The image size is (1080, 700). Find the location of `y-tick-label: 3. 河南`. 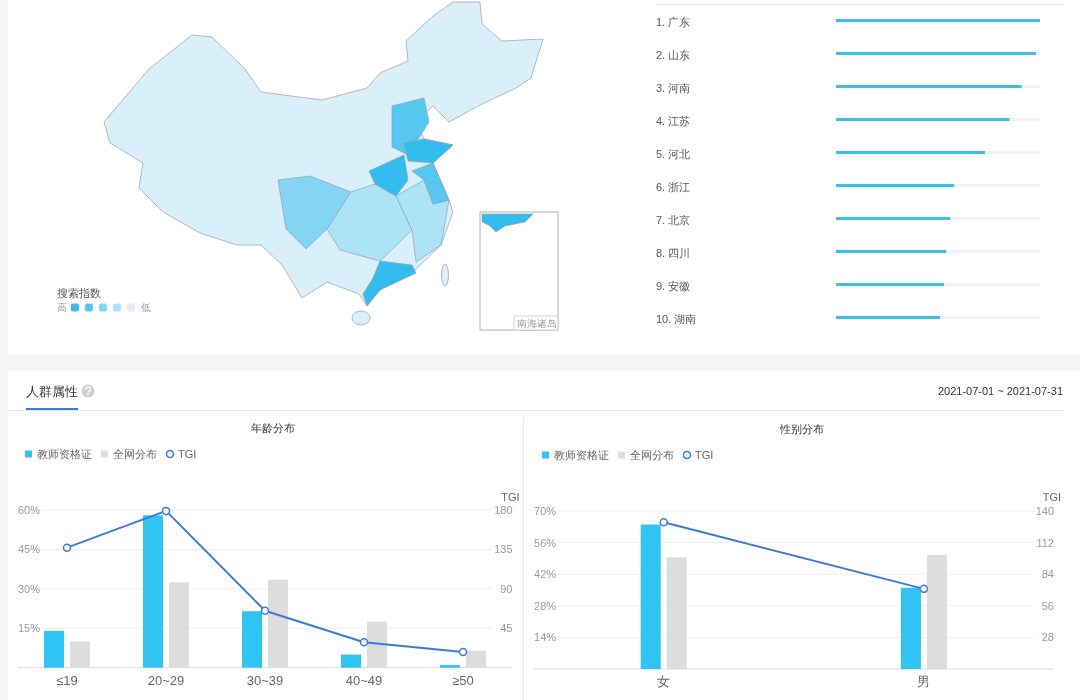

y-tick-label: 3. 河南 is located at coordinates (673, 88).